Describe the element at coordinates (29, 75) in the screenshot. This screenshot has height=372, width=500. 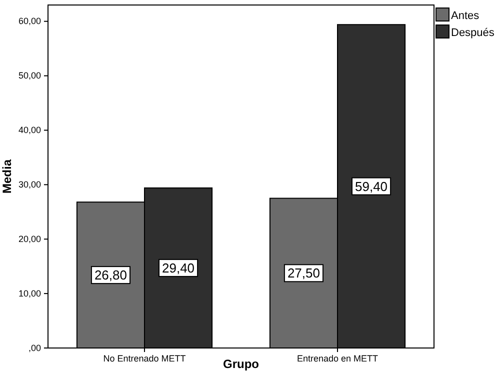
I see `y-tick-label: 50,00` at that location.